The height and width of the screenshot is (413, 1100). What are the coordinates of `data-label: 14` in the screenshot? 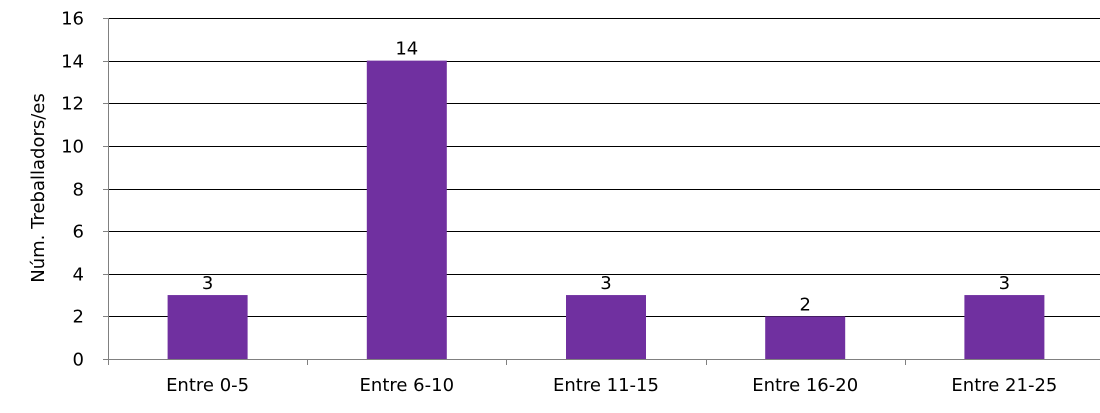 It's located at (406, 49).